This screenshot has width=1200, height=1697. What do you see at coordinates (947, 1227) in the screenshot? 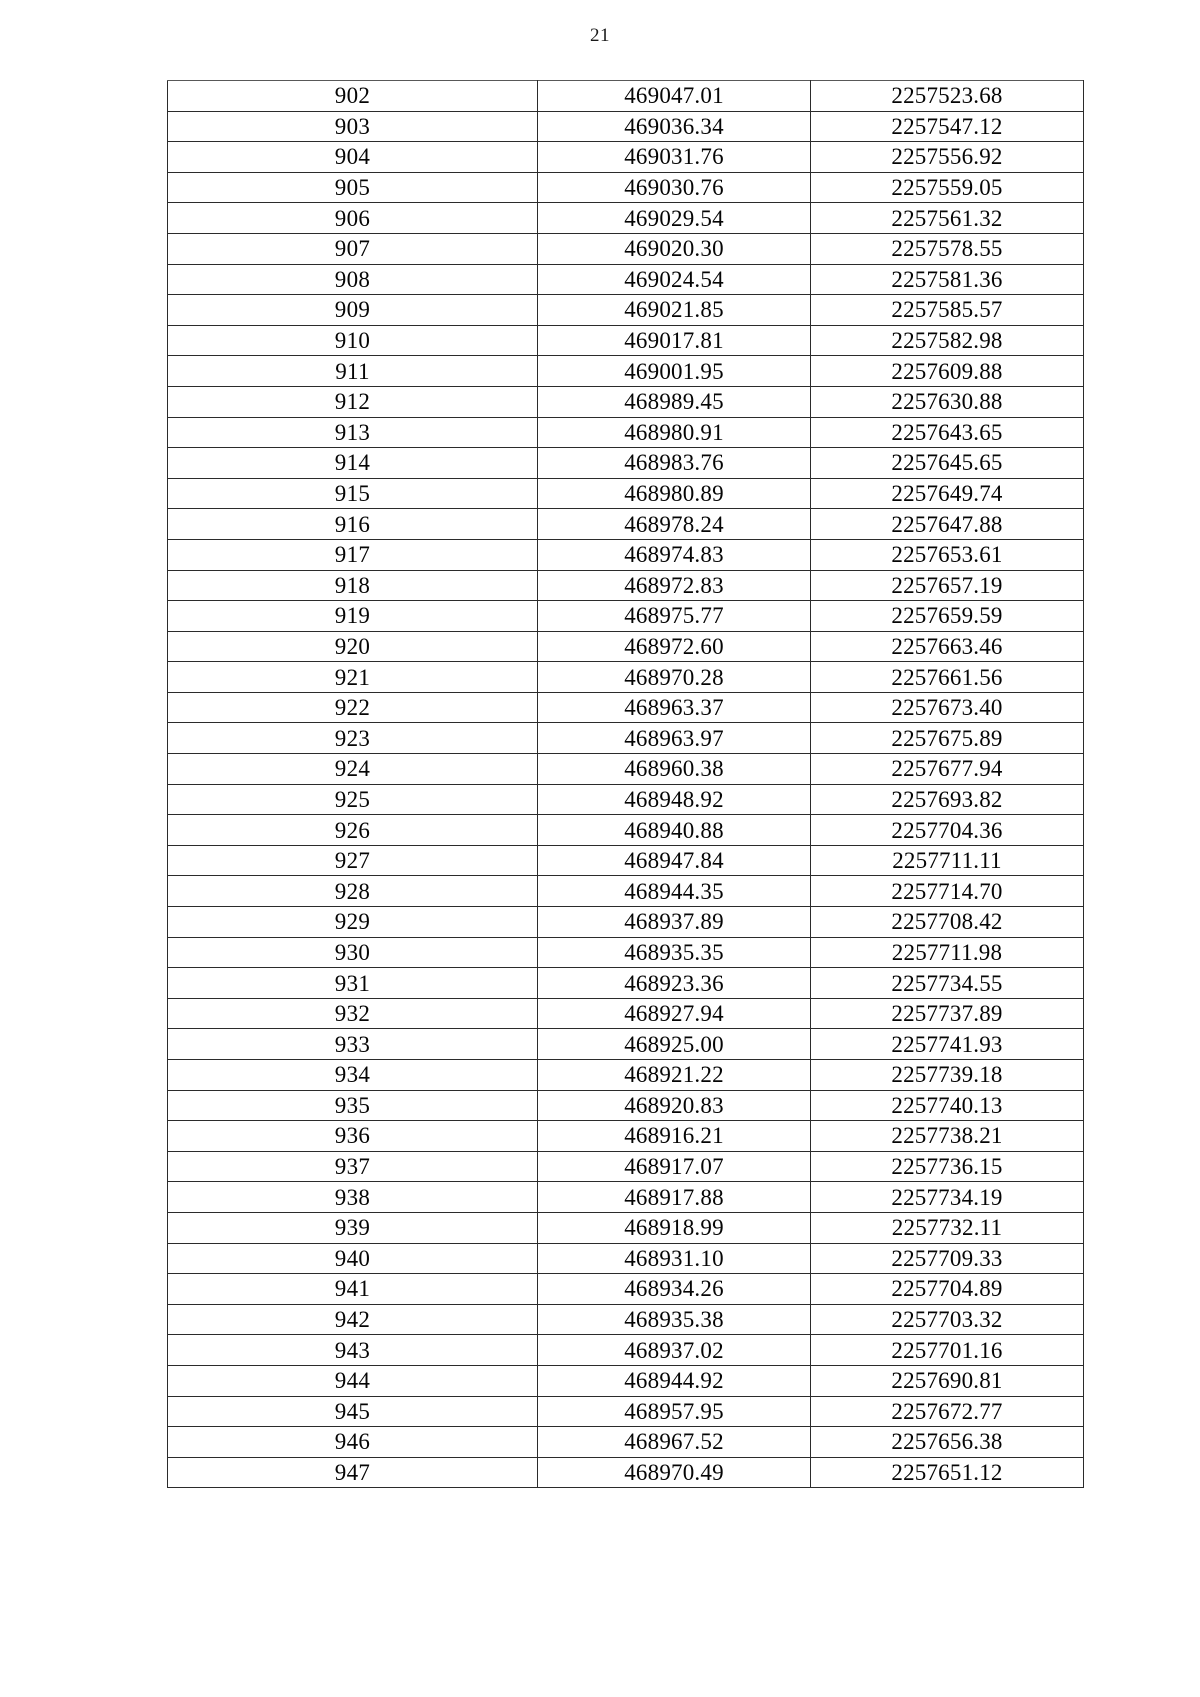
I see `cell-northing-y: 2257732.11` at bounding box center [947, 1227].